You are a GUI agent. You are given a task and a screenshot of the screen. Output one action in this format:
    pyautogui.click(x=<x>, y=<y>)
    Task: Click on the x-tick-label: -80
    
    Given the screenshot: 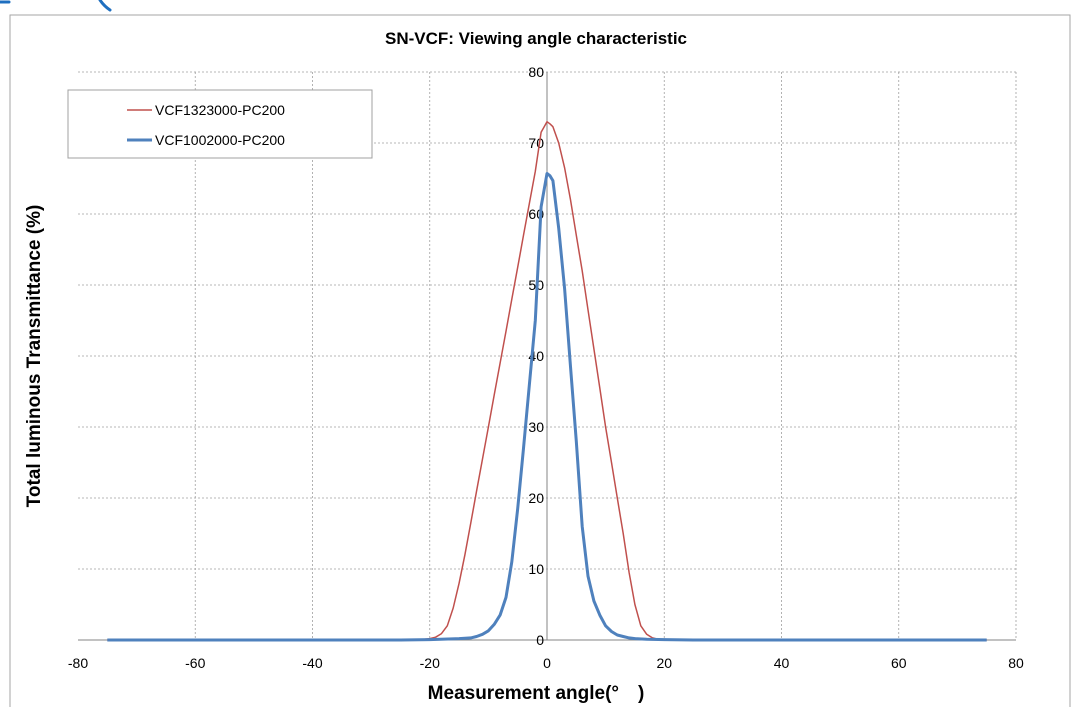 What is the action you would take?
    pyautogui.click(x=78, y=663)
    